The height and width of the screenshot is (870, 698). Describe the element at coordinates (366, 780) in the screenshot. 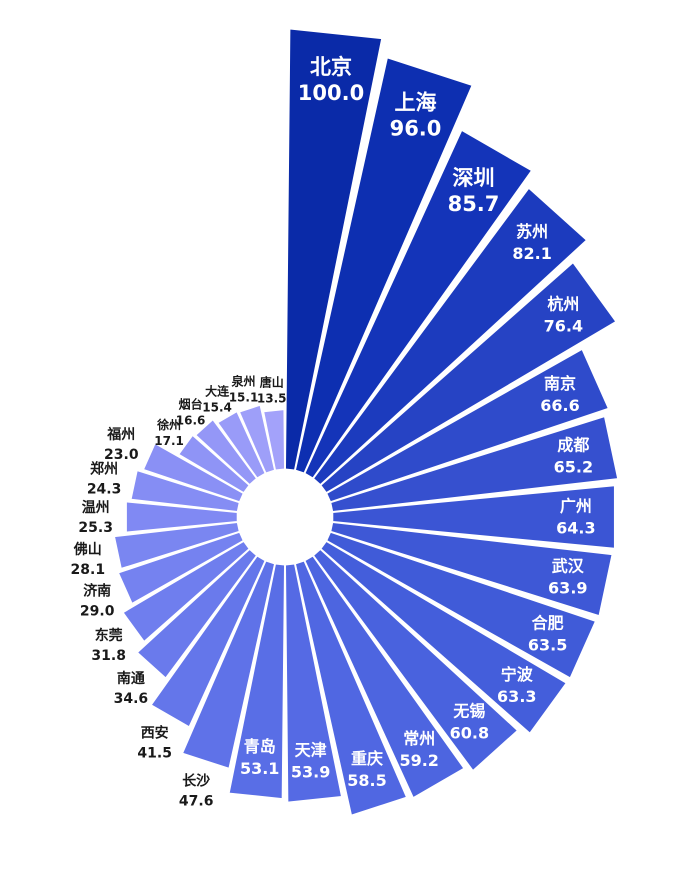

I see `value-label: 58.5` at that location.